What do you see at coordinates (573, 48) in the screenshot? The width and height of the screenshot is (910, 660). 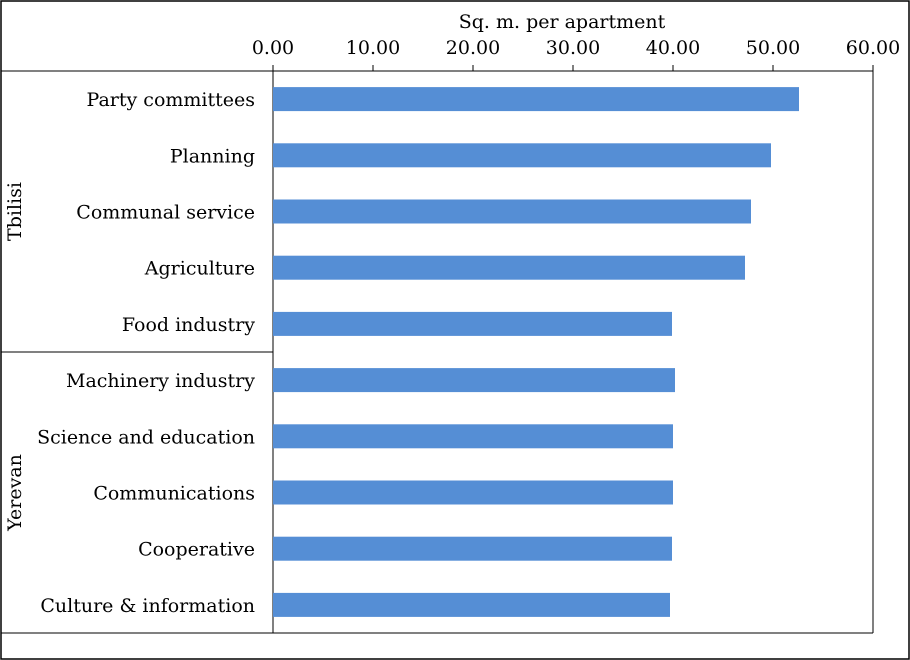 I see `x-tick-label: 30.00` at bounding box center [573, 48].